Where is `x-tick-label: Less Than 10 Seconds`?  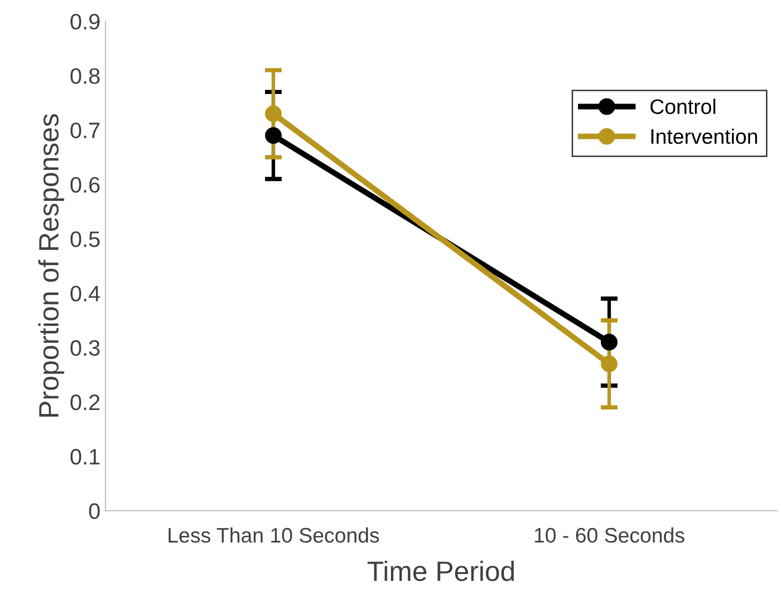
x-tick-label: Less Than 10 Seconds is located at coordinates (273, 535).